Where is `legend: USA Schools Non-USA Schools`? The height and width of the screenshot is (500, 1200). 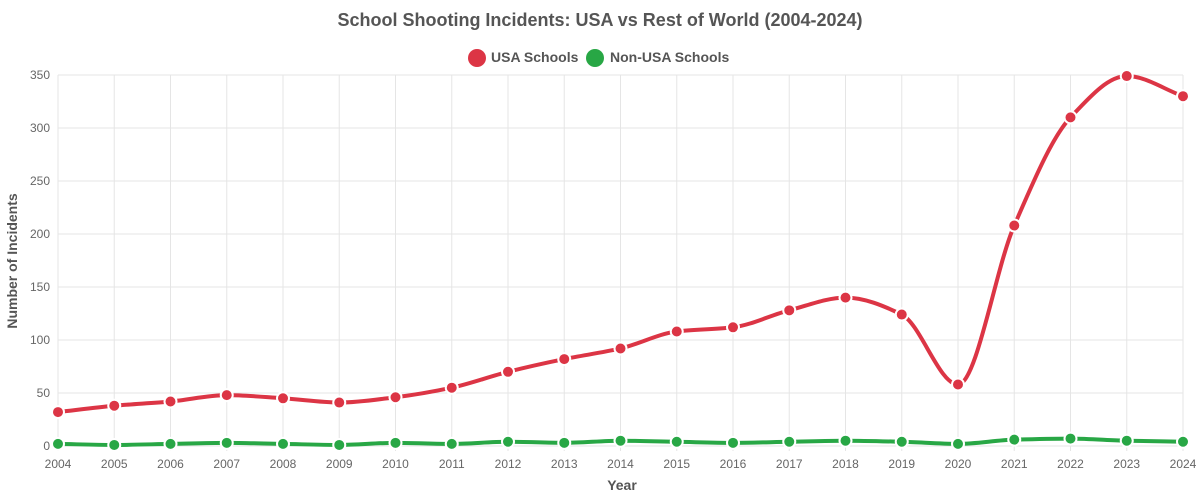
legend: USA Schools Non-USA Schools is located at coordinates (598, 58).